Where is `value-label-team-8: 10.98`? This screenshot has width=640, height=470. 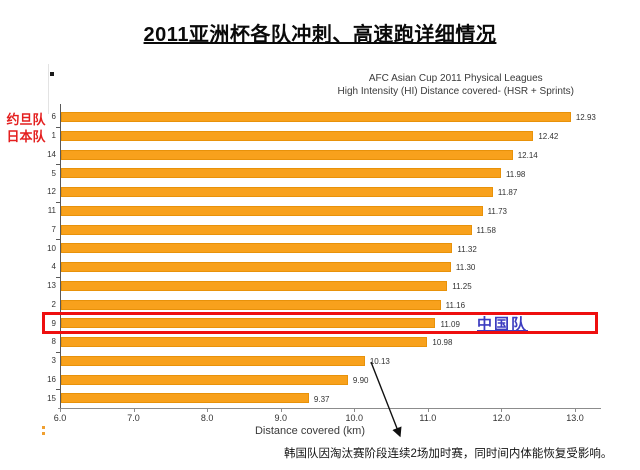
value-label-team-8: 10.98 is located at coordinates (442, 343).